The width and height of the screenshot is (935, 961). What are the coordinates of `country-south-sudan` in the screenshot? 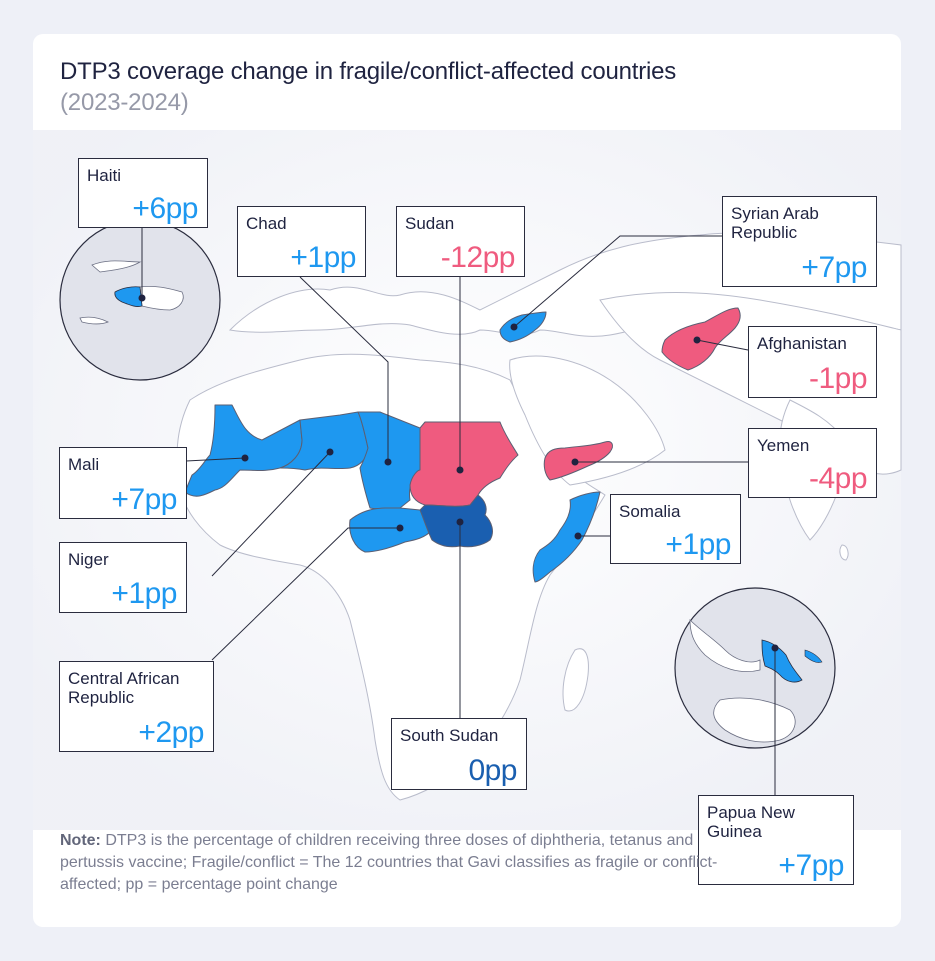 It's located at (456, 521).